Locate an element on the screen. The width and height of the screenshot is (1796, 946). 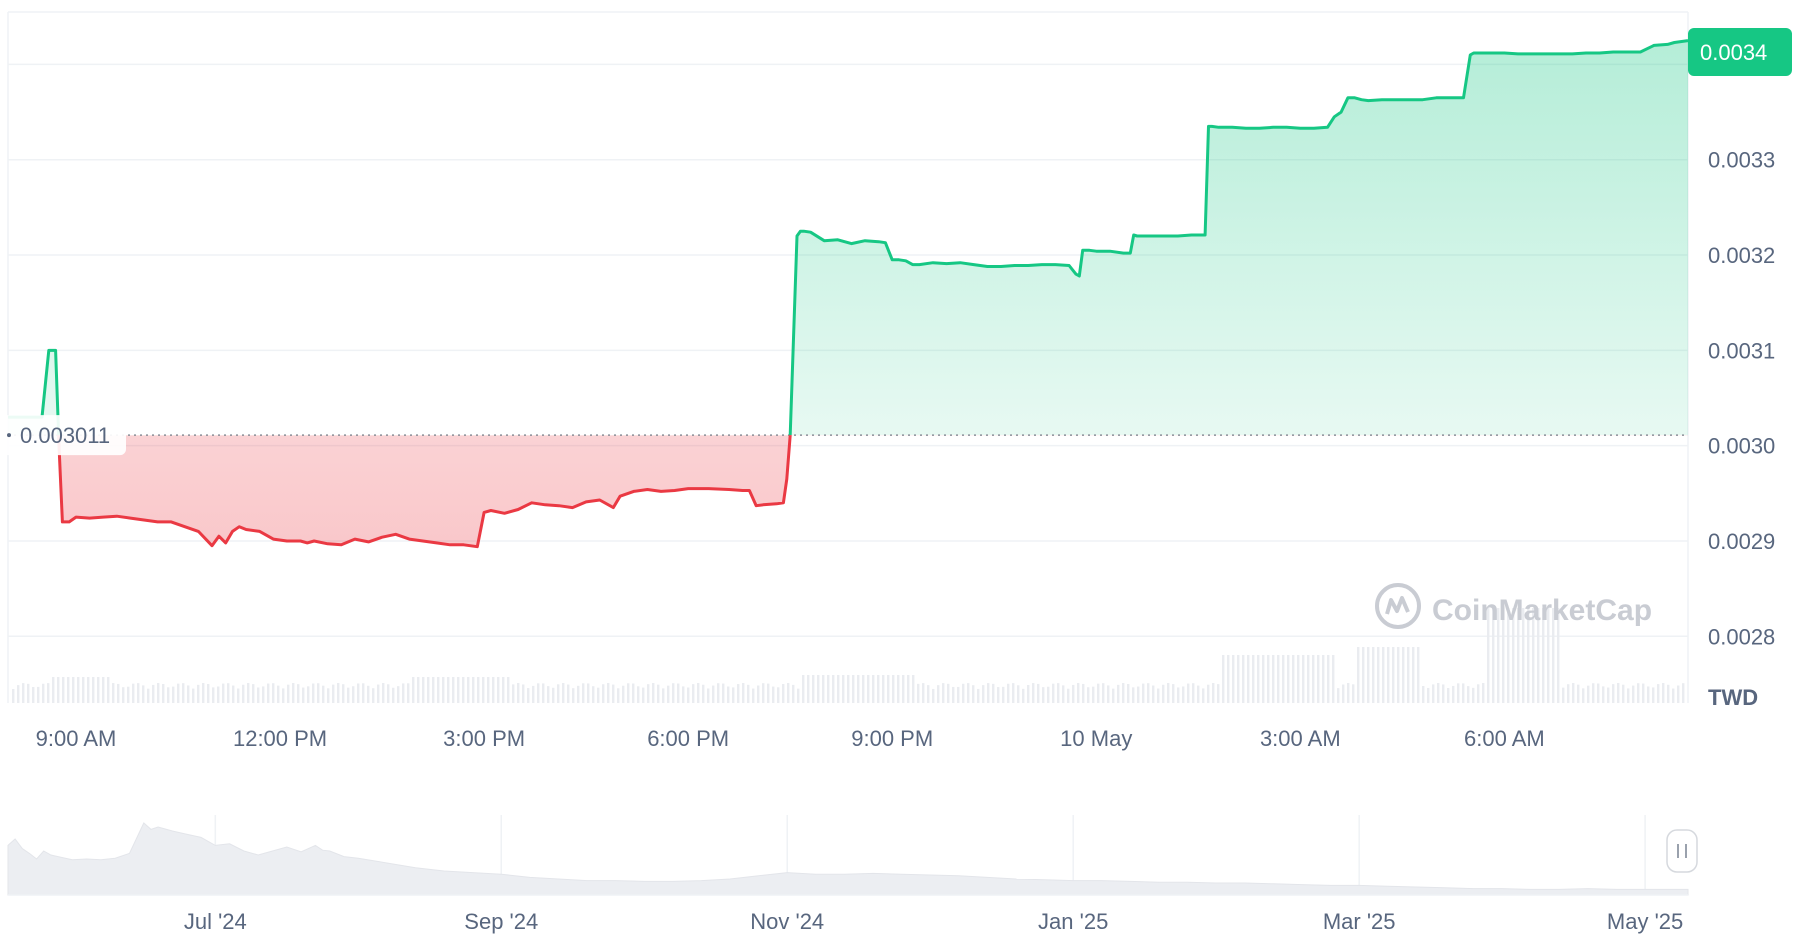
navigator-date-label: Sep '24 is located at coordinates (501, 921).